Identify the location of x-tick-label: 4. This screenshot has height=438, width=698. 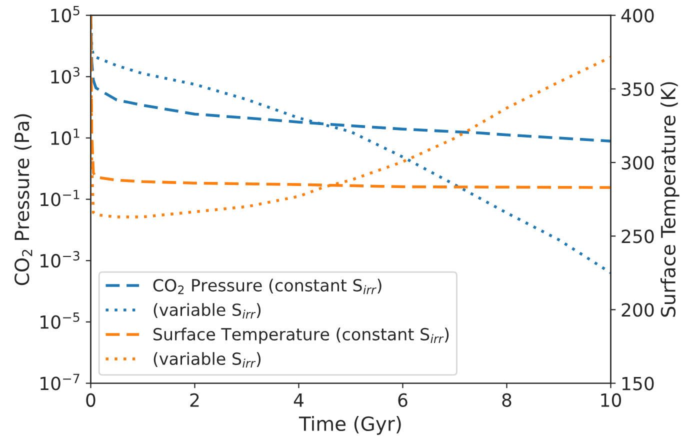
(299, 400).